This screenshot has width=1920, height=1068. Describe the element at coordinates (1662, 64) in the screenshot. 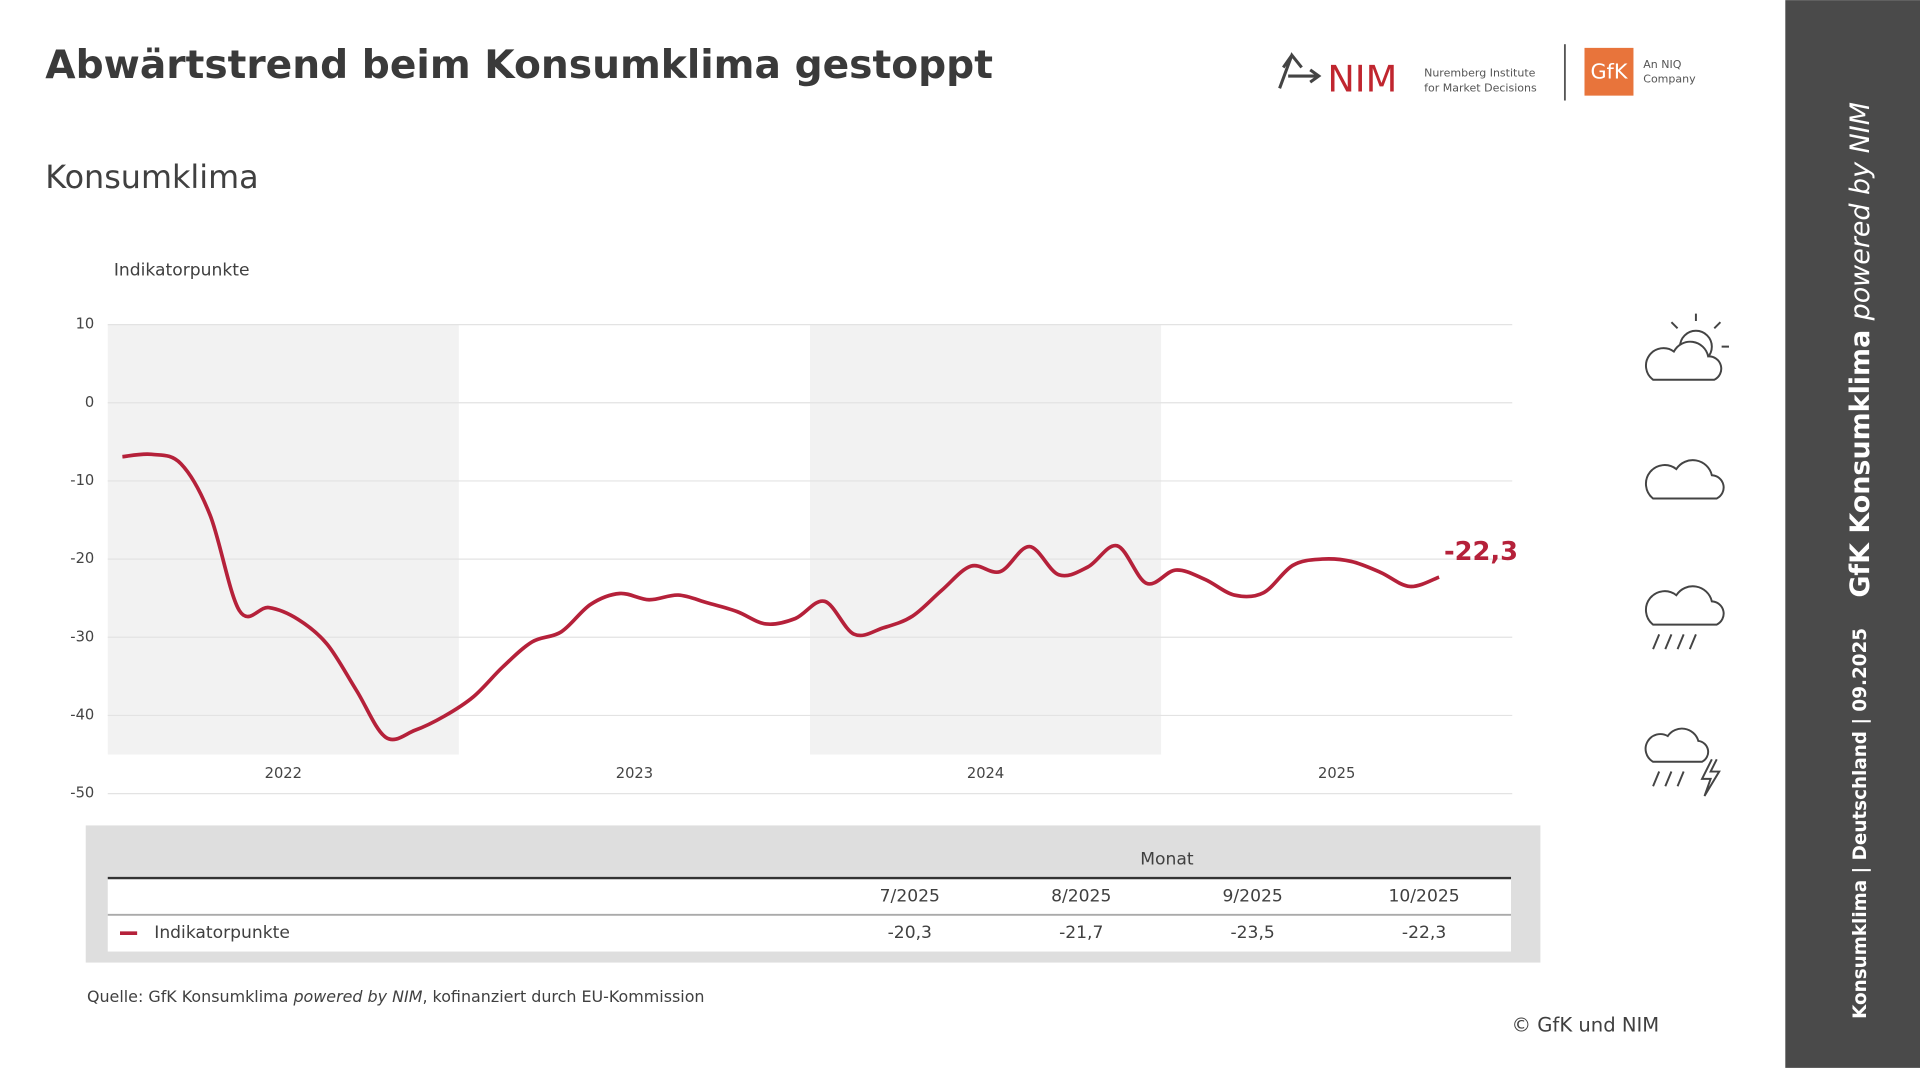

I see `niq-text: An NIQ` at that location.